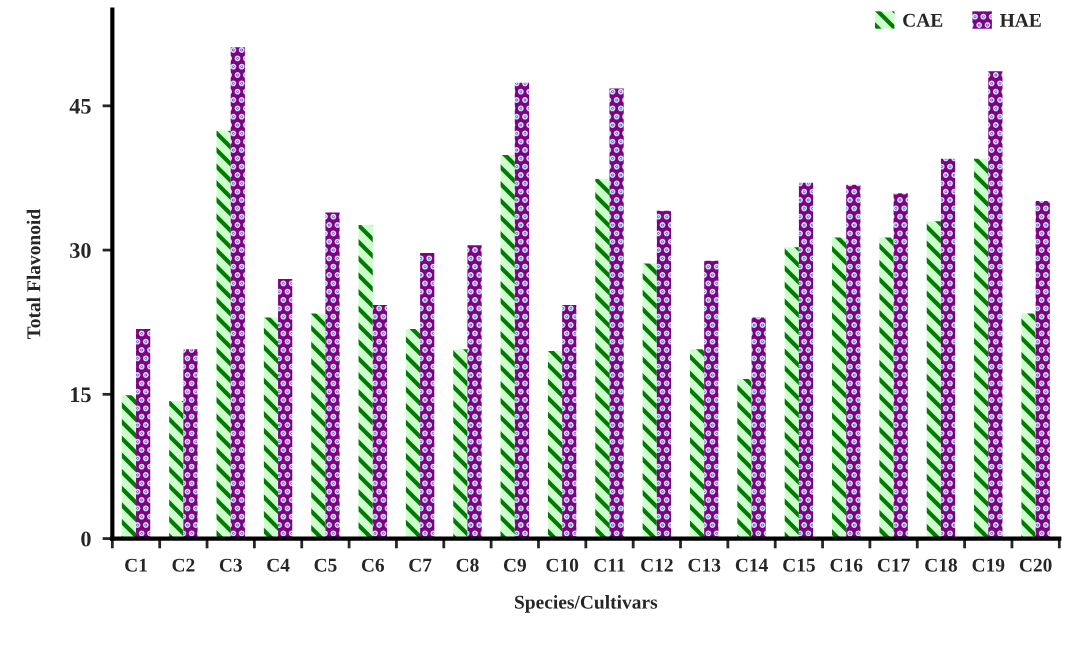 This screenshot has width=1070, height=645. I want to click on x-tick-label: C8, so click(467, 565).